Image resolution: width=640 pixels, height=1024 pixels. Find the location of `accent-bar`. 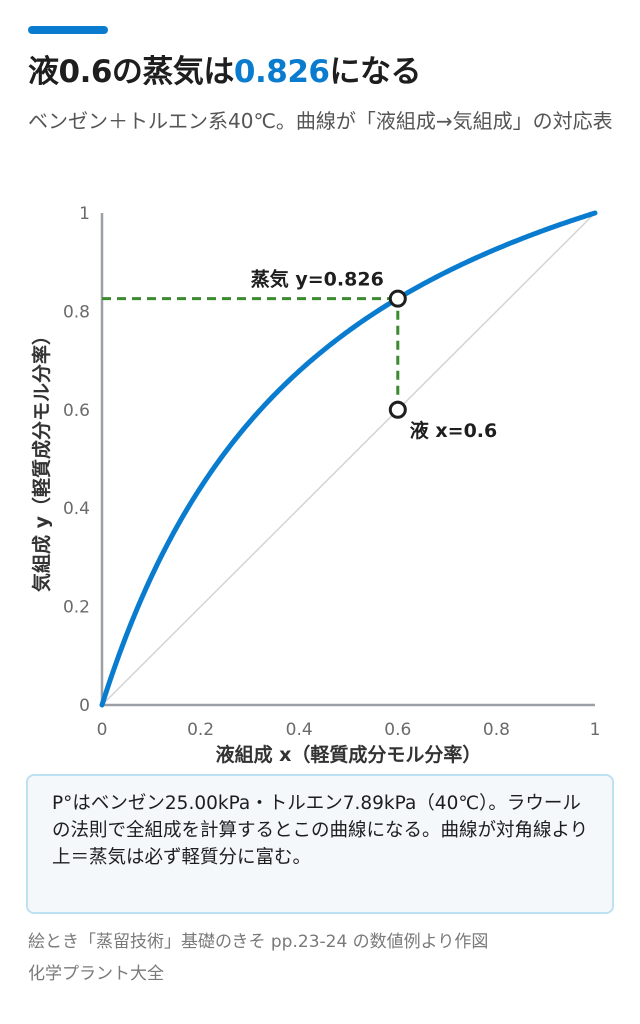

accent-bar is located at coordinates (68, 30).